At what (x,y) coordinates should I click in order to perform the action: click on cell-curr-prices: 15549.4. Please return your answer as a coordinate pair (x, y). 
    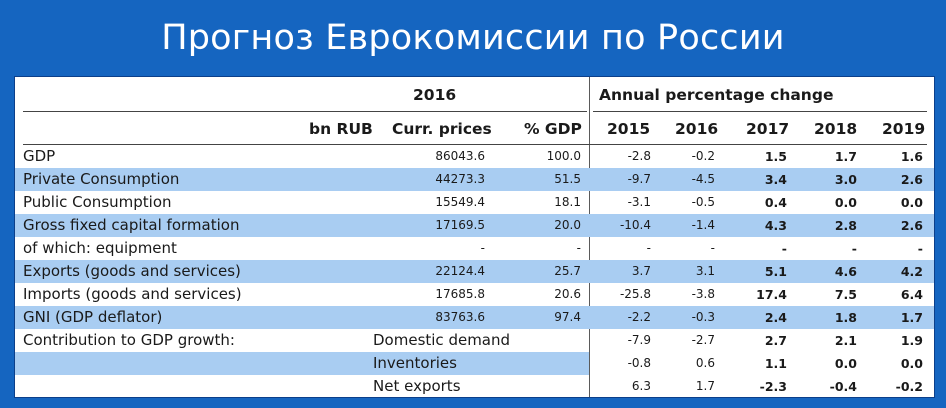
    Looking at the image, I should click on (460, 202).